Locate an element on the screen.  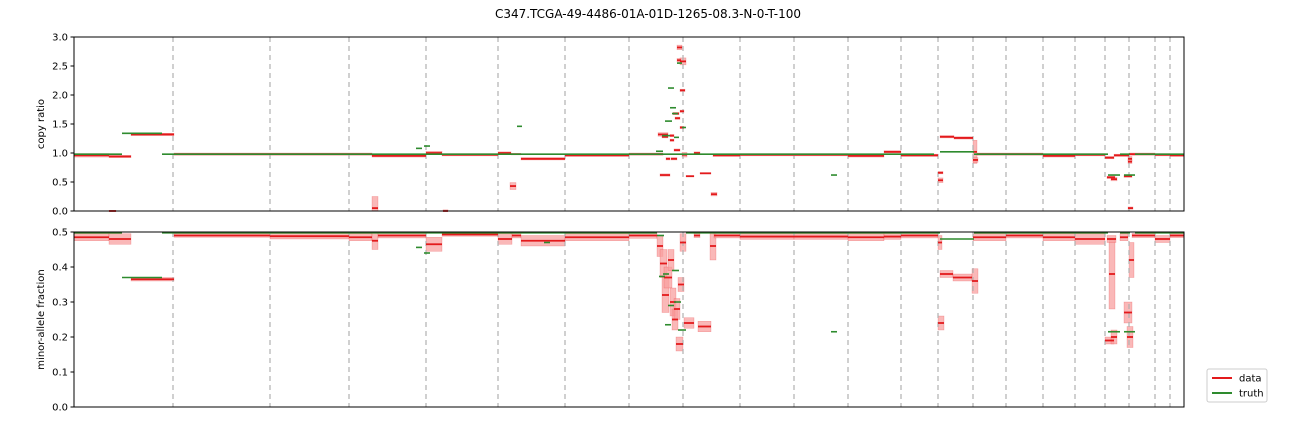
copy-ratio-ytick-label-1: 0.5 is located at coordinates (60, 183).